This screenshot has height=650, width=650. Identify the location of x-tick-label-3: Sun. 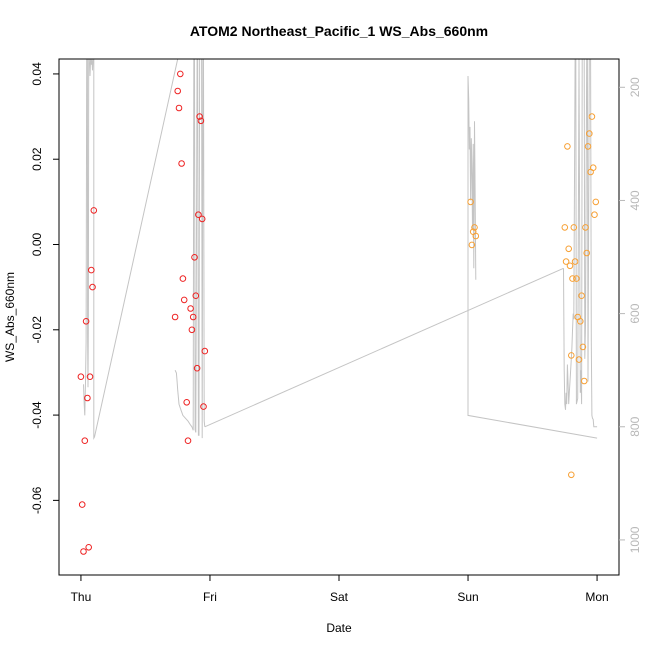
(467, 597).